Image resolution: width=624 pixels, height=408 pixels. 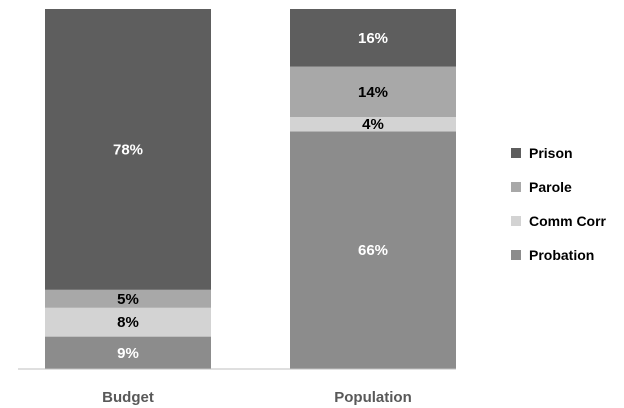 I want to click on category-label-population: Population, so click(x=373, y=397).